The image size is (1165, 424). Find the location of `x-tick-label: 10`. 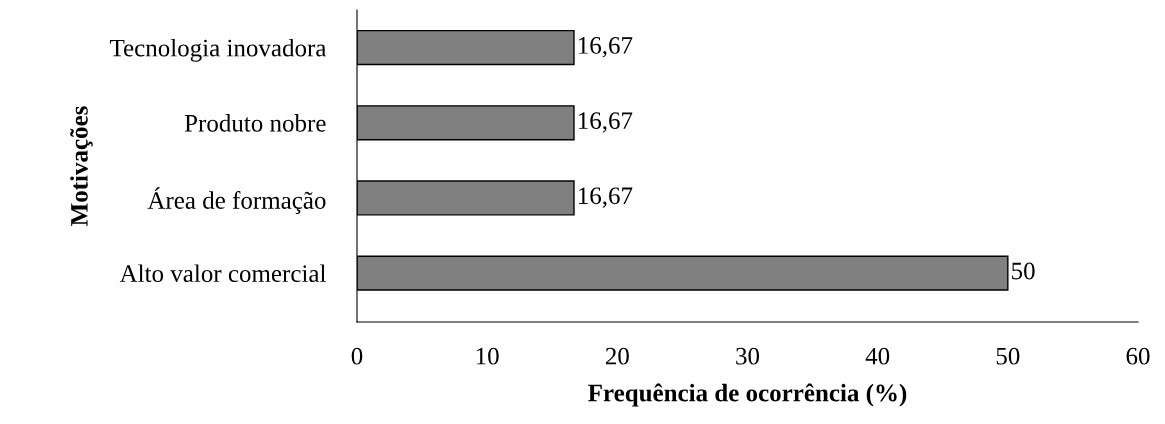

x-tick-label: 10 is located at coordinates (487, 356).